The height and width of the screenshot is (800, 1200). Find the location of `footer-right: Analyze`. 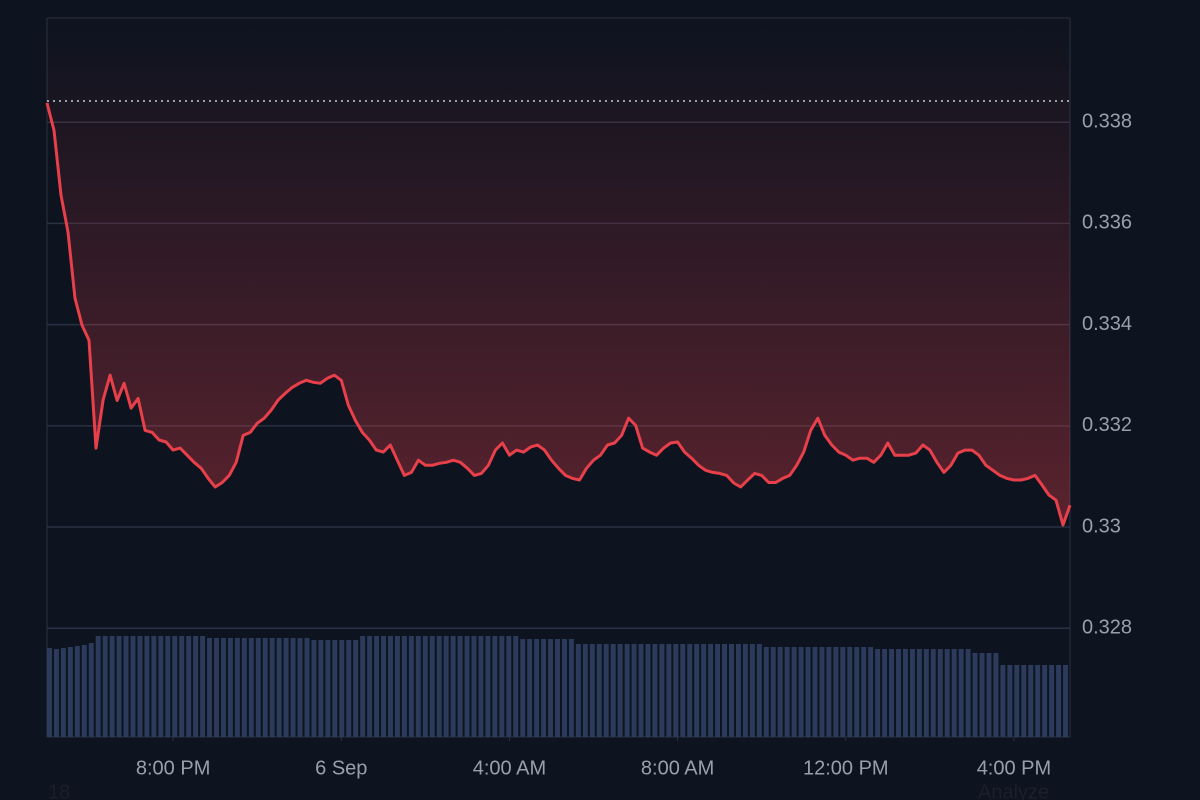

footer-right: Analyze is located at coordinates (1013, 790).